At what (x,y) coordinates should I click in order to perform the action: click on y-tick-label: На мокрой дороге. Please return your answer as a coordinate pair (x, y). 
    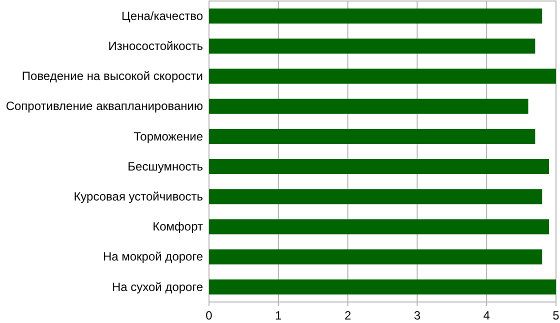
    Looking at the image, I should click on (153, 257).